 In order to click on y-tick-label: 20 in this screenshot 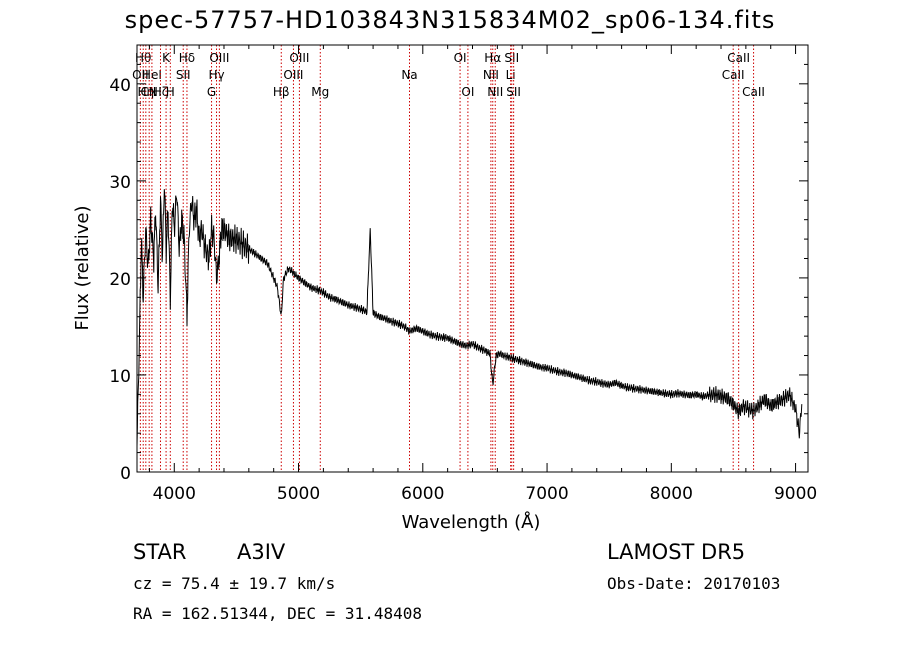, I will do `click(120, 280)`.